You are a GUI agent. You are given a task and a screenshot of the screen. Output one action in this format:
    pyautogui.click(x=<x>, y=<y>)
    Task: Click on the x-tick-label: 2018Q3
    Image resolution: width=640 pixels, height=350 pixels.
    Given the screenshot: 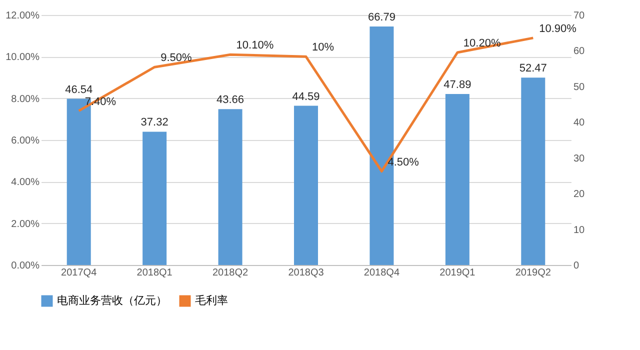 What is the action you would take?
    pyautogui.click(x=306, y=273)
    